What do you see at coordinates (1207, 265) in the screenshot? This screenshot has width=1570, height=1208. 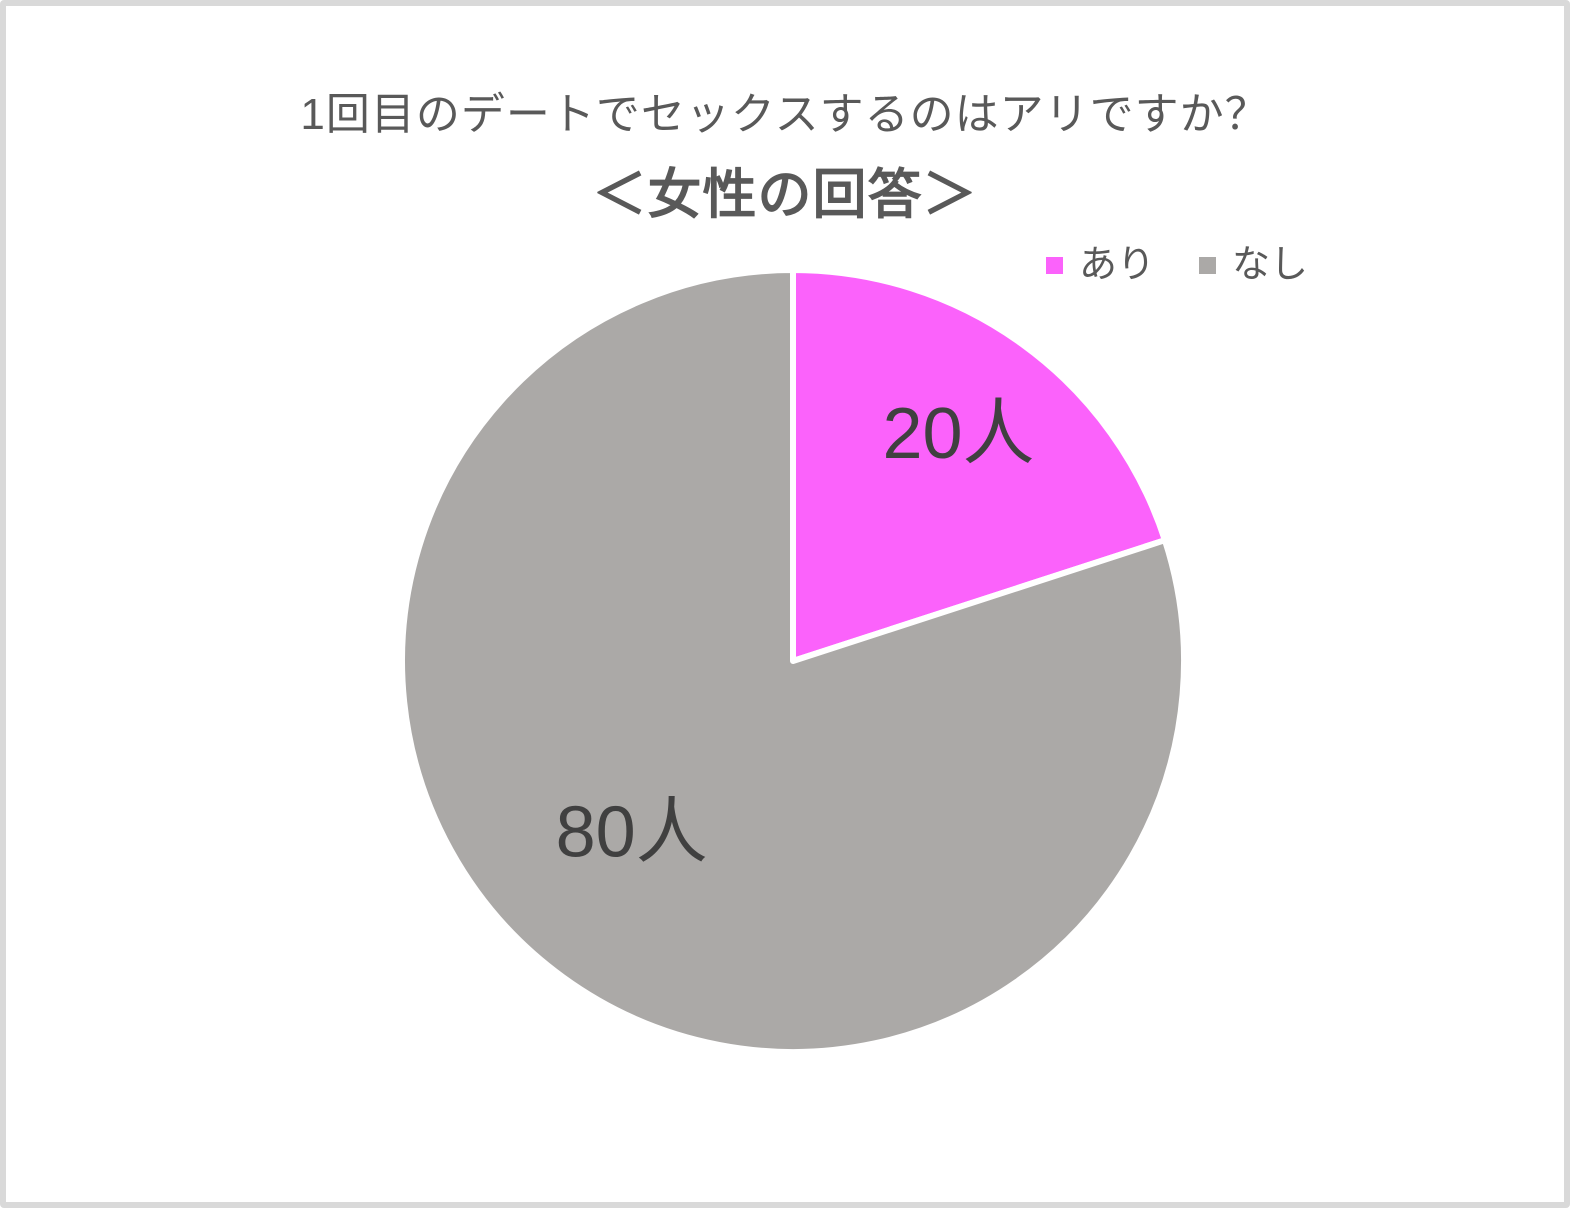 I see `legend-swatch-nashi-icon` at bounding box center [1207, 265].